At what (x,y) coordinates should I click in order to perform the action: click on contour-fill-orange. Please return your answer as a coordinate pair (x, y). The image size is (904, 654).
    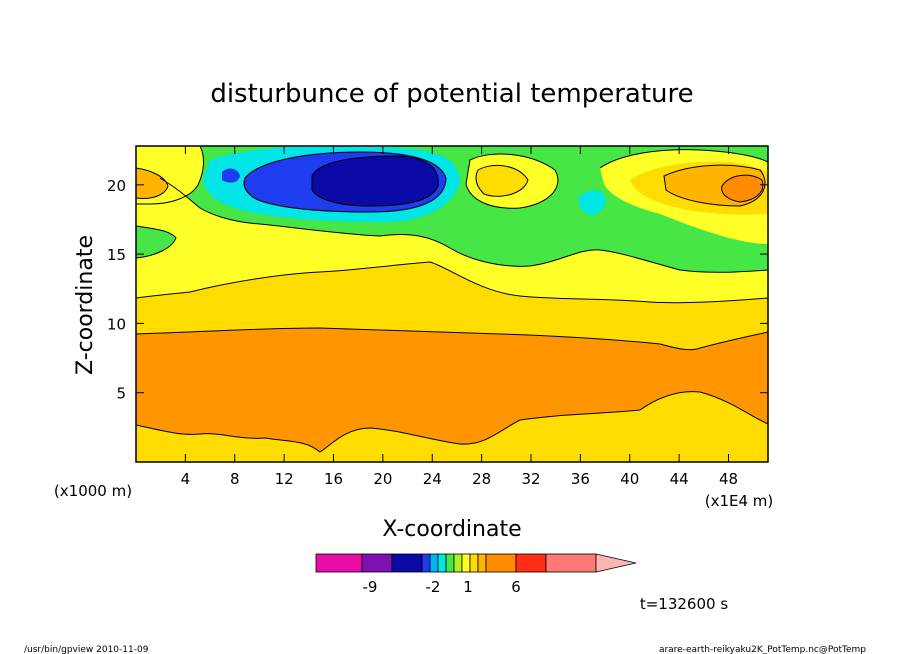
    Looking at the image, I should click on (452, 390).